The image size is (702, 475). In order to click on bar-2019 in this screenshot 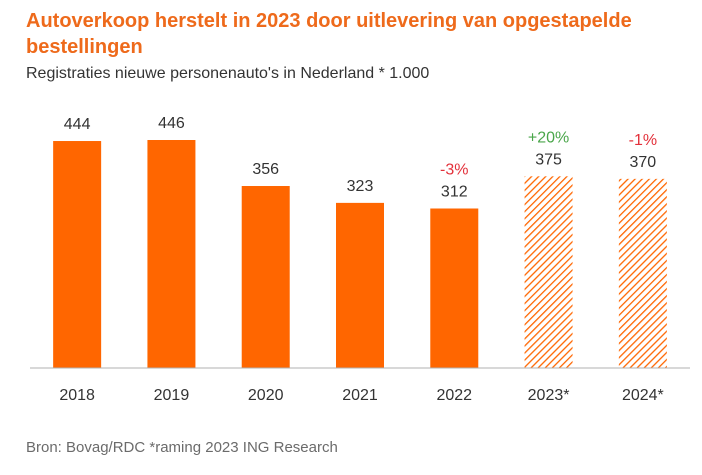, I will do `click(171, 254)`.